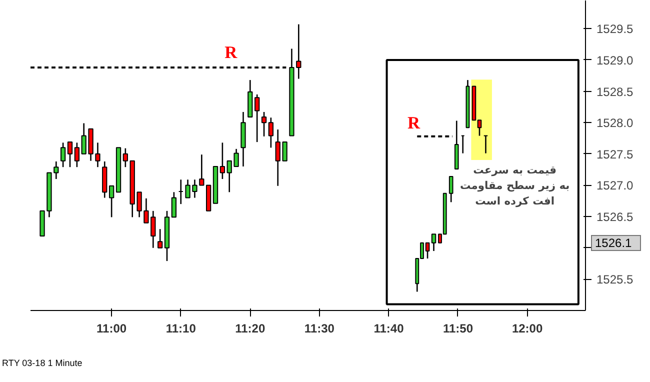  I want to click on y-tick-label: 1525.5, so click(615, 279).